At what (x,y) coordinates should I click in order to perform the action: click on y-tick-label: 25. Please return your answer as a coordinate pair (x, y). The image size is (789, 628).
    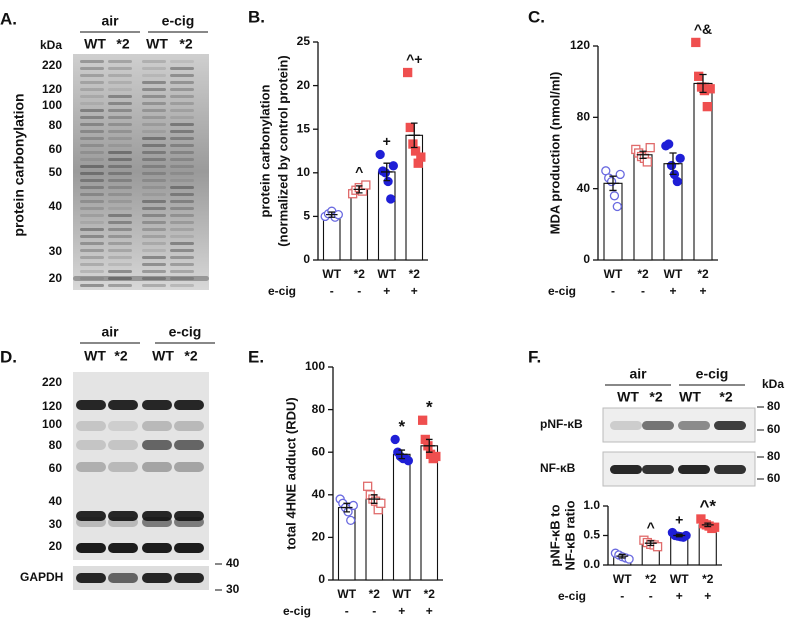
    Looking at the image, I should click on (304, 41).